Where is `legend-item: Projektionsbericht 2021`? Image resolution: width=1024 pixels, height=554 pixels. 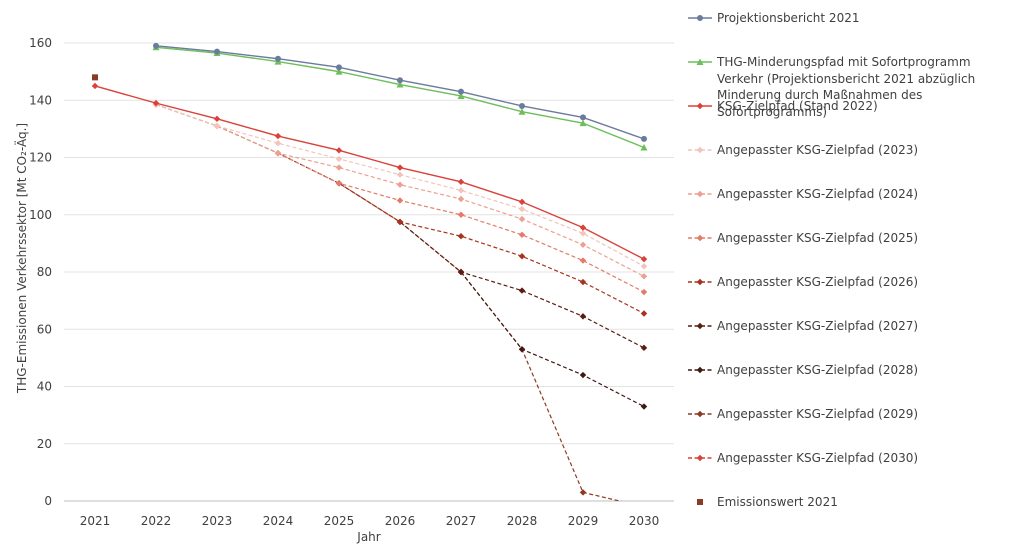
legend-item: Projektionsbericht 2021 is located at coordinates (856, 18).